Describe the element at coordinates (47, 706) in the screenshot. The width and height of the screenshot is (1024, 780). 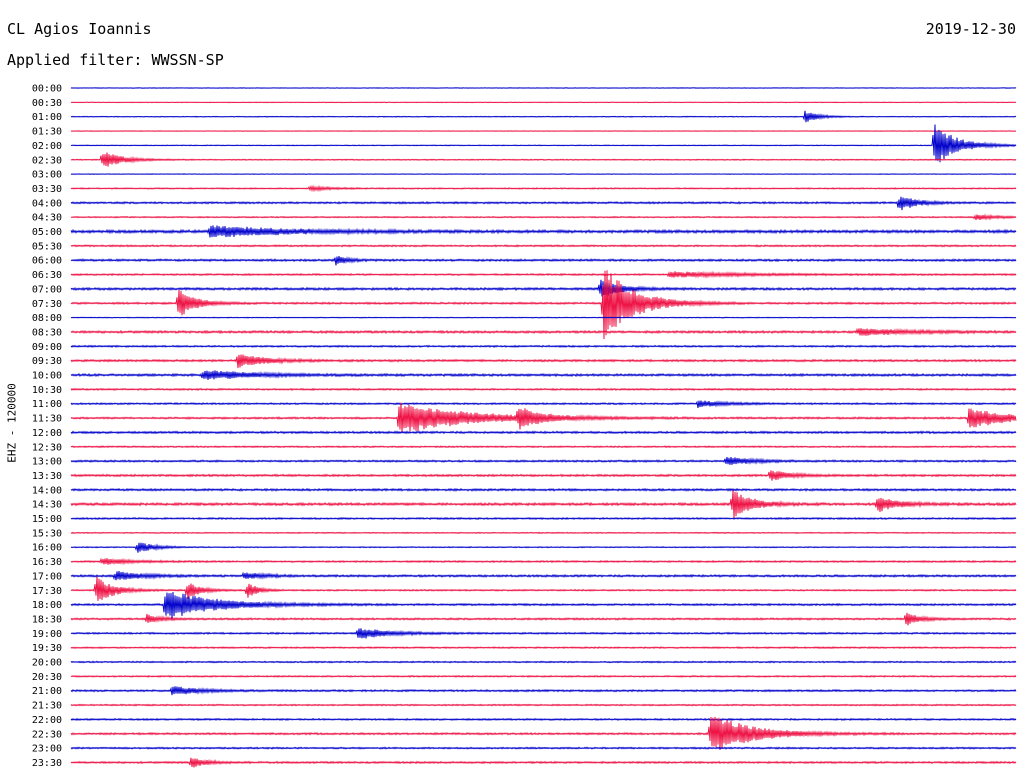
I see `row-time-label: 21:30` at that location.